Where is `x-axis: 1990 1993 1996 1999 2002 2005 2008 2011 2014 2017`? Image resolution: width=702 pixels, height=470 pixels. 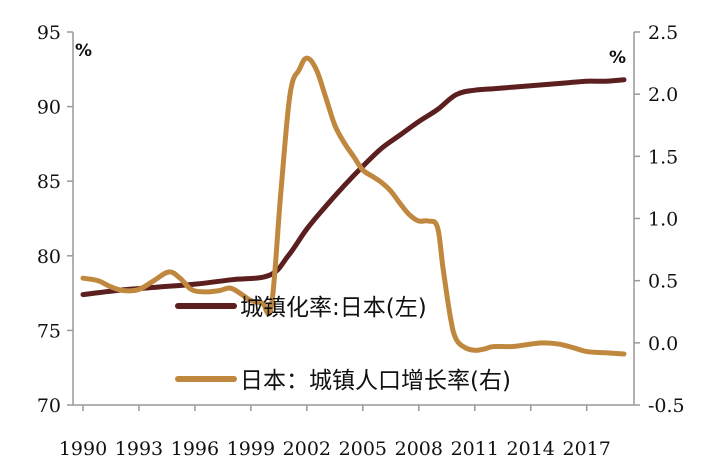 x-axis: 1990 1993 1996 1999 2002 2005 2008 2011 2014 2017 is located at coordinates (346, 432).